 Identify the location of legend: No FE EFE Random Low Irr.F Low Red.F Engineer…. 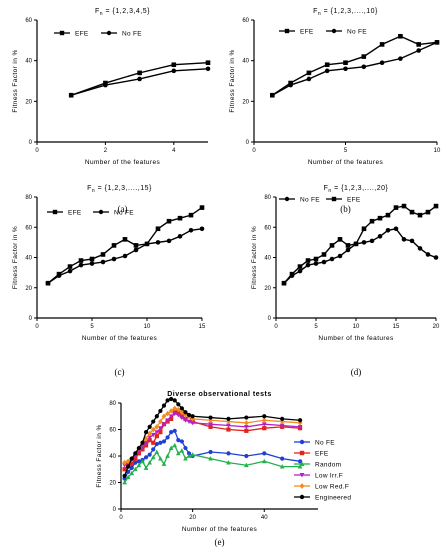
(322, 470).